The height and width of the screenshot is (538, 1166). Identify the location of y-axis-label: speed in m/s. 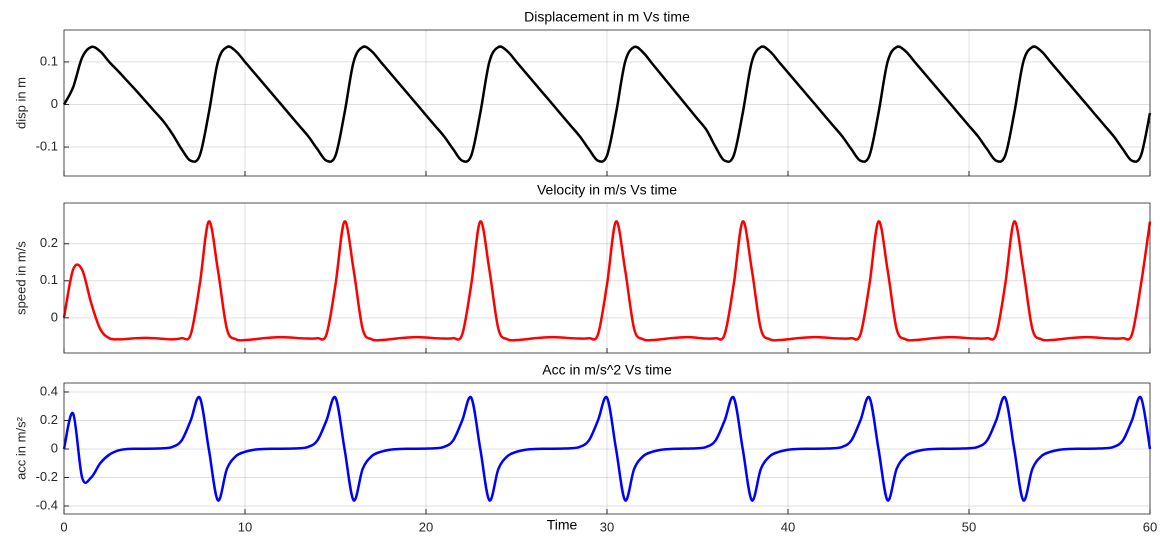
(20, 278).